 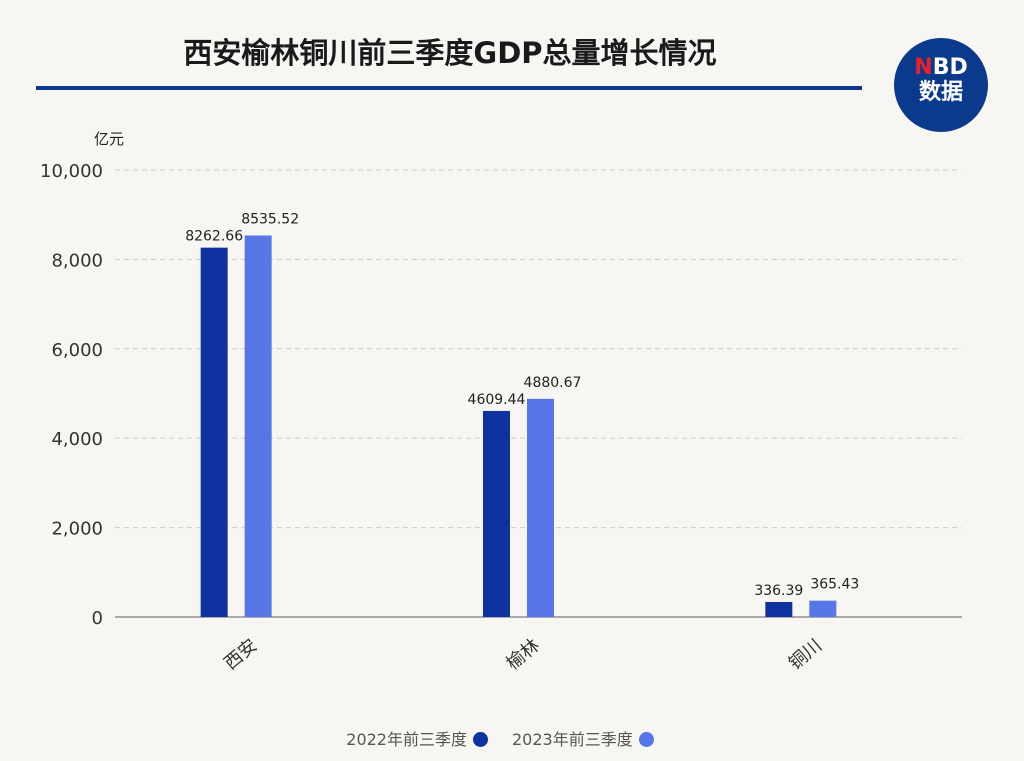 What do you see at coordinates (450, 53) in the screenshot?
I see `chart-title: 西安榆林铜川前三季度GDP总量增长情况` at bounding box center [450, 53].